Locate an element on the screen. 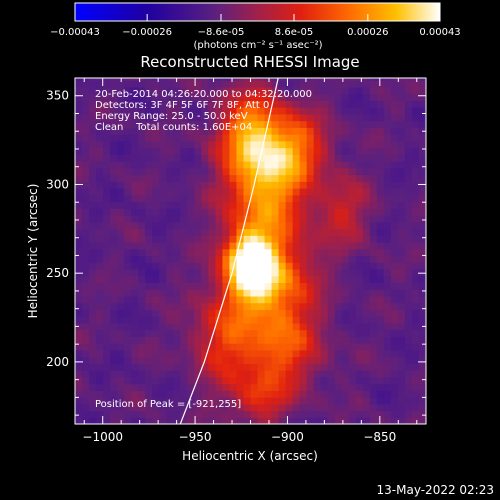 Image resolution: width=500 pixels, height=500 pixels. y-tick-label: 350 is located at coordinates (57, 96).